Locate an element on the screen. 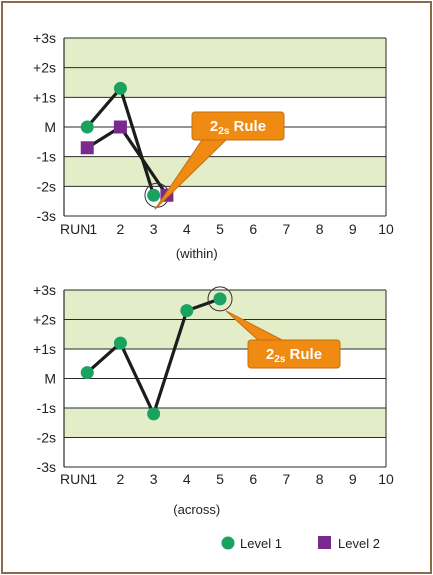  legend-level1-label: Level 1 is located at coordinates (261, 543).